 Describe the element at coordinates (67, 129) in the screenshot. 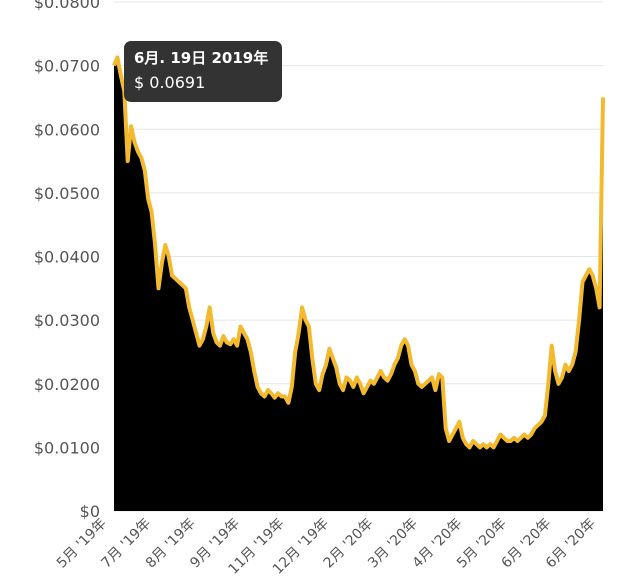

I see `y-tick-label: $0.0600` at that location.